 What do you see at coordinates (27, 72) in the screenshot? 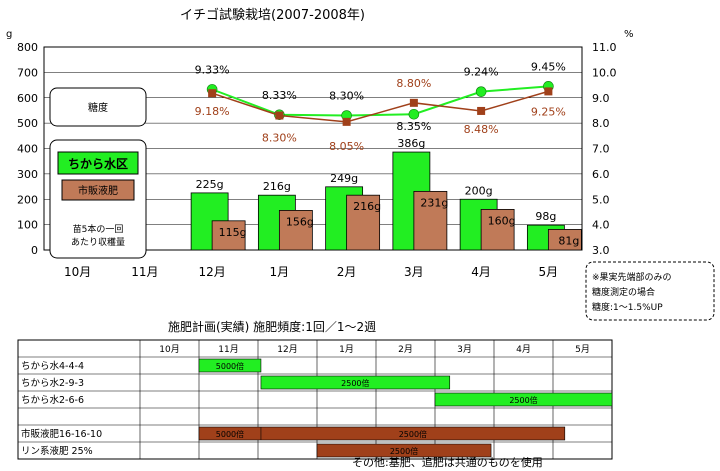
I see `left-tick-label: 700` at bounding box center [27, 72].